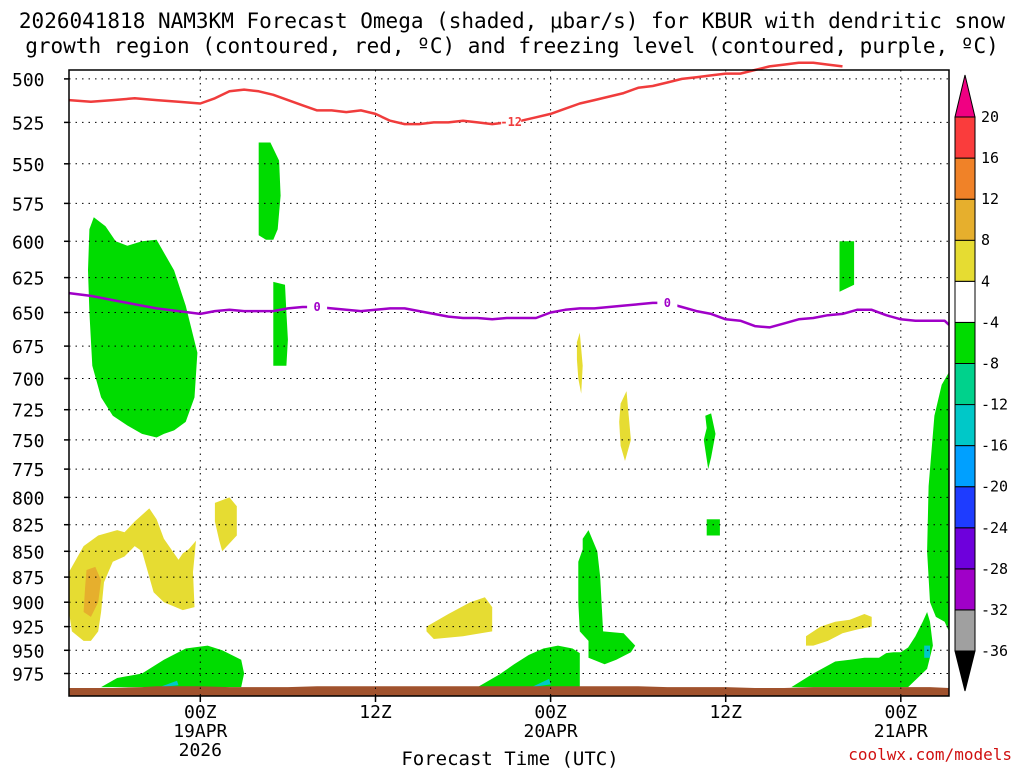  I want to click on y-tick-label: 675, so click(28, 347).